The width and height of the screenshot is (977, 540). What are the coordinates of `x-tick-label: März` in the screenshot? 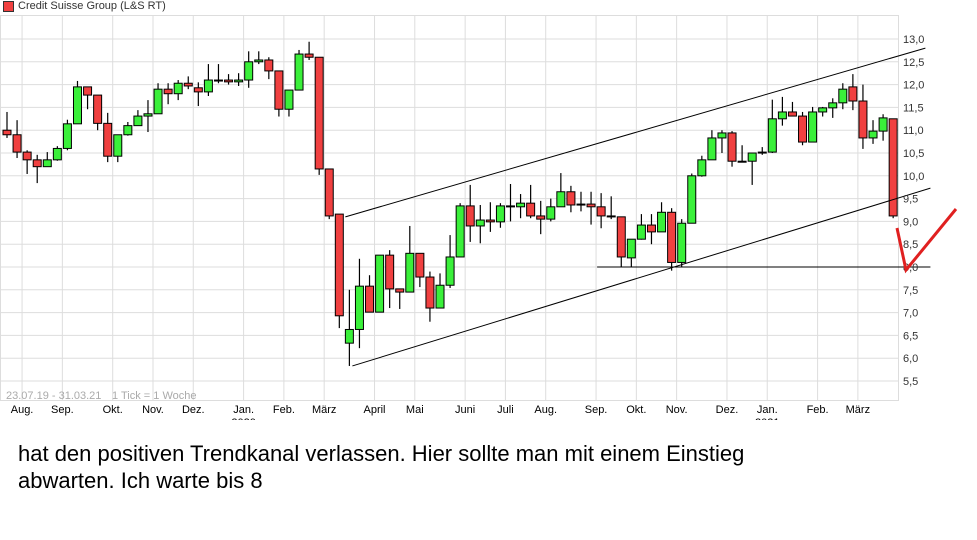 It's located at (324, 410).